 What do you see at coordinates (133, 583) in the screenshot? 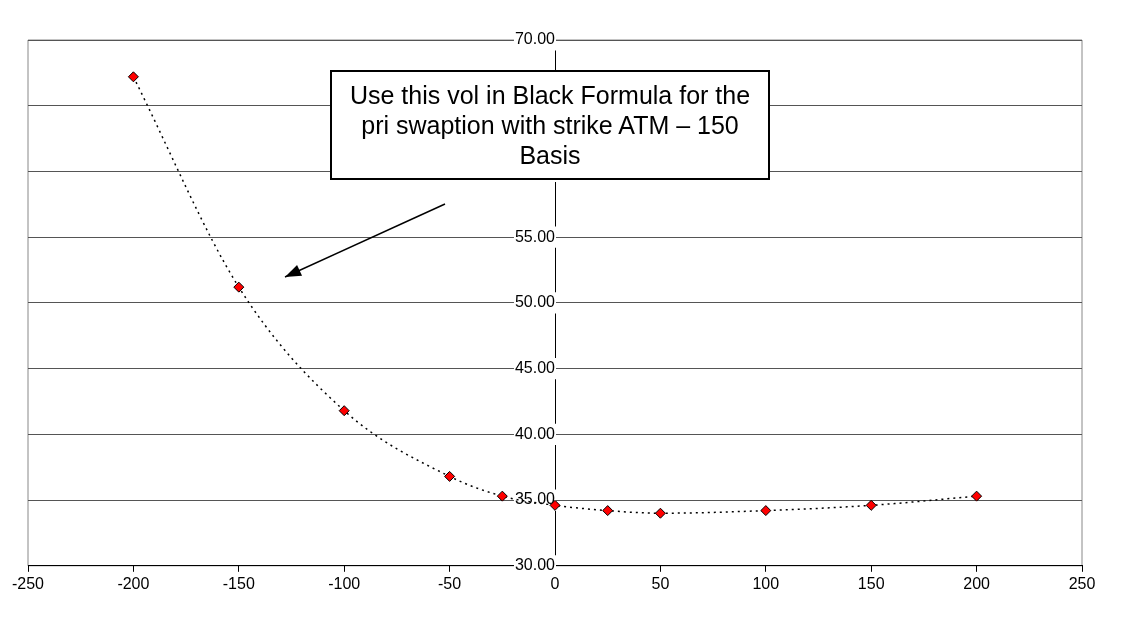
I see `x-tick-label: -200` at bounding box center [133, 583].